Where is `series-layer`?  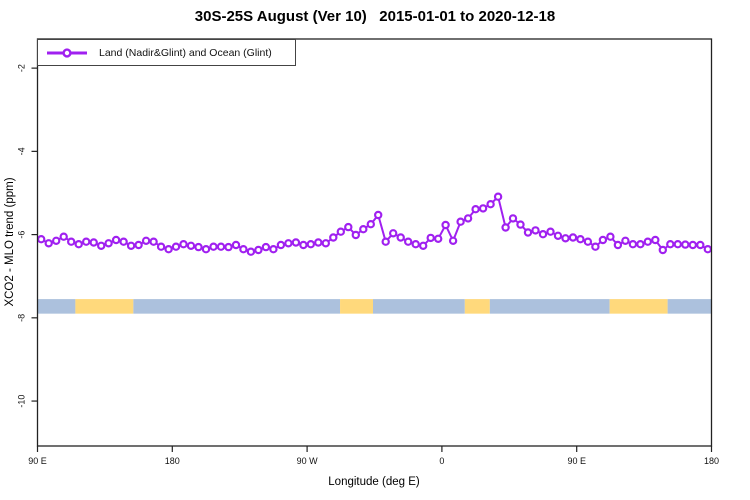 series-layer is located at coordinates (375, 224).